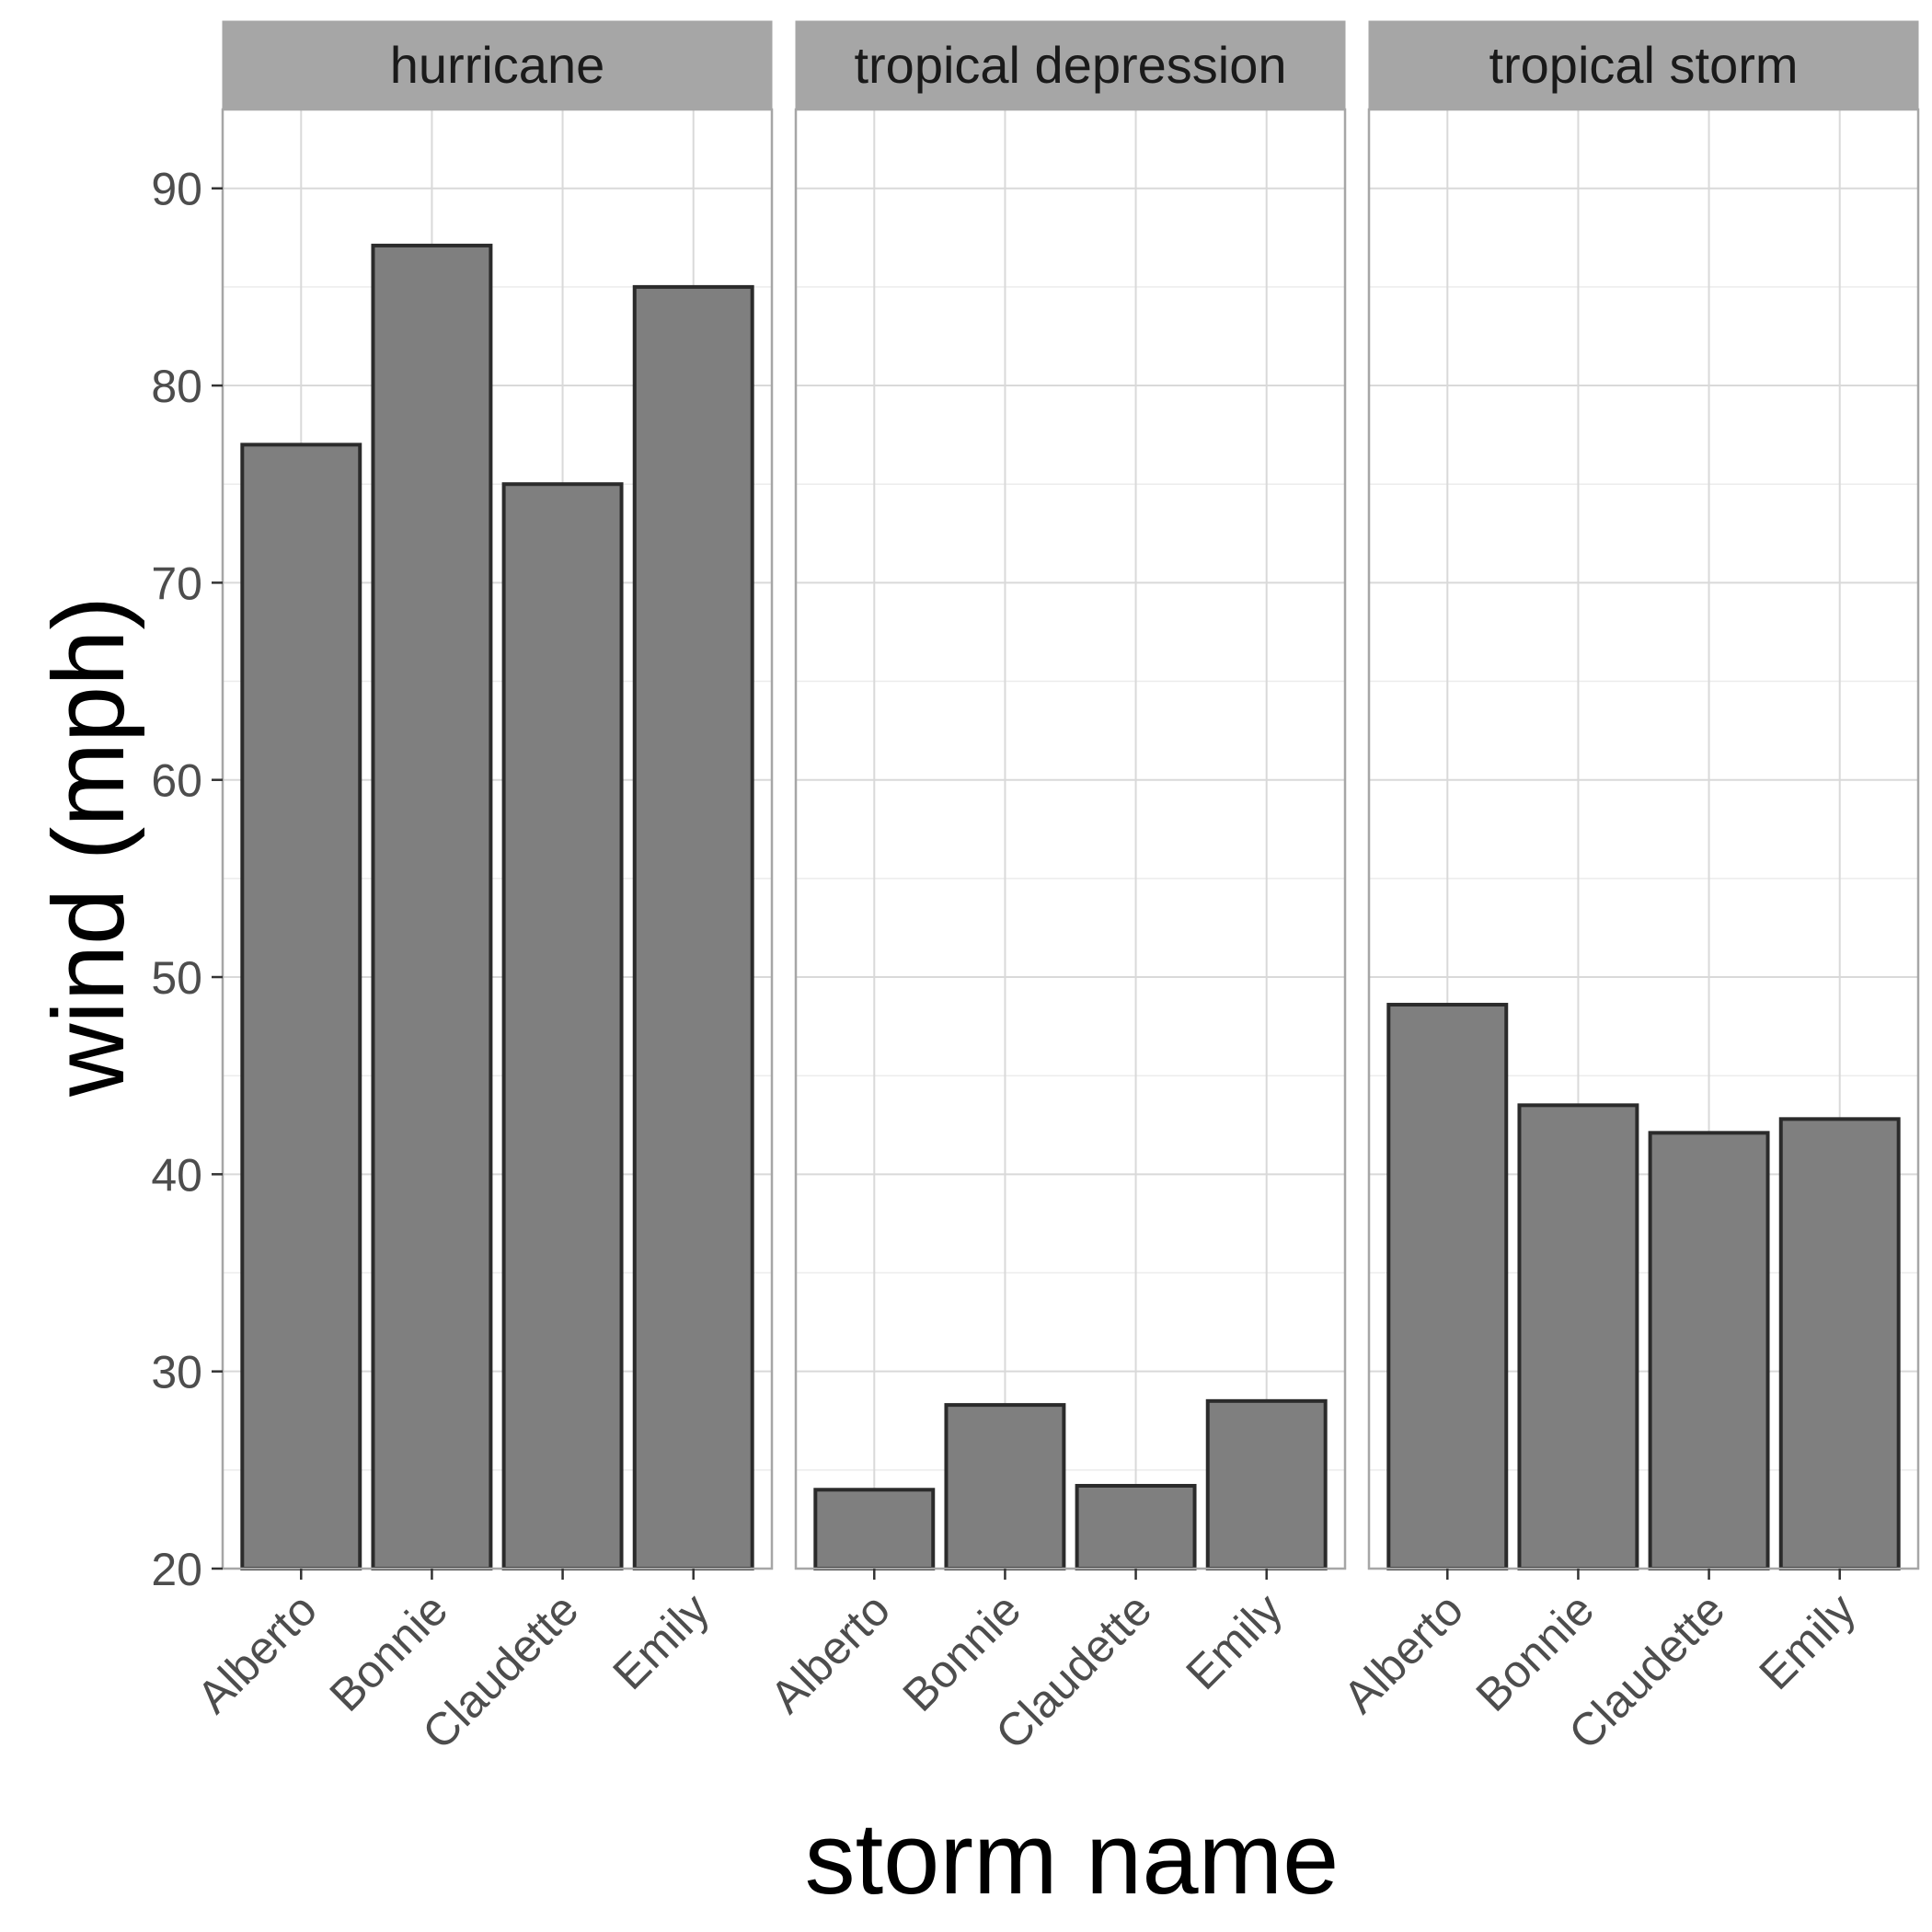  I want to click on facet-strip-label: tropical storm, so click(1643, 65).